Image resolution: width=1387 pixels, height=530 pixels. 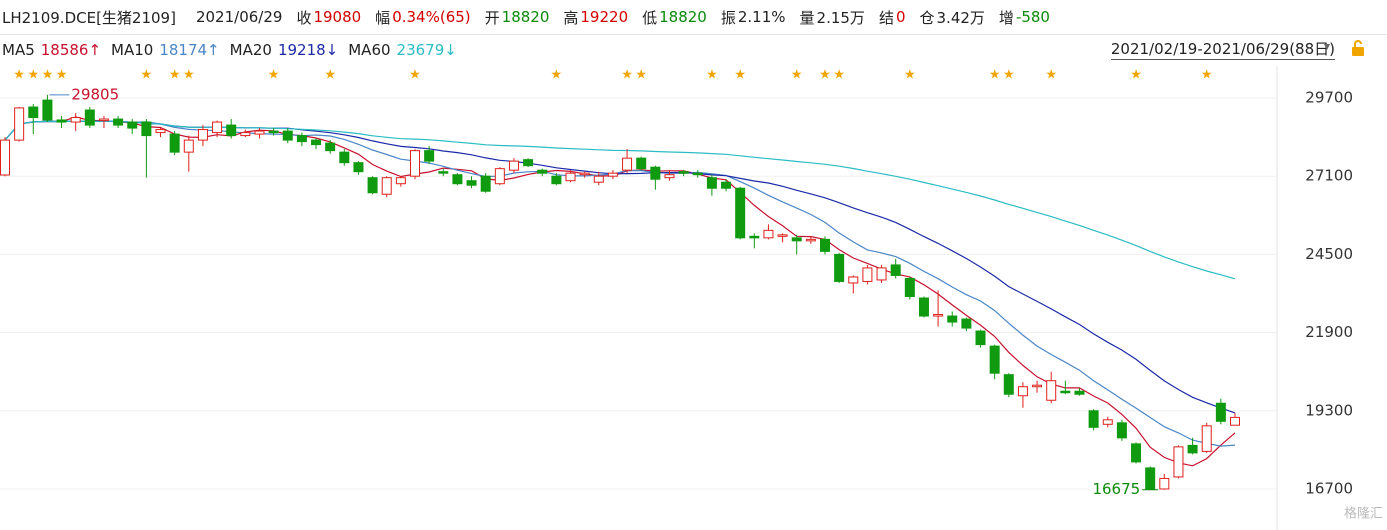 What do you see at coordinates (18, 50) in the screenshot?
I see `legend-label: MA5` at bounding box center [18, 50].